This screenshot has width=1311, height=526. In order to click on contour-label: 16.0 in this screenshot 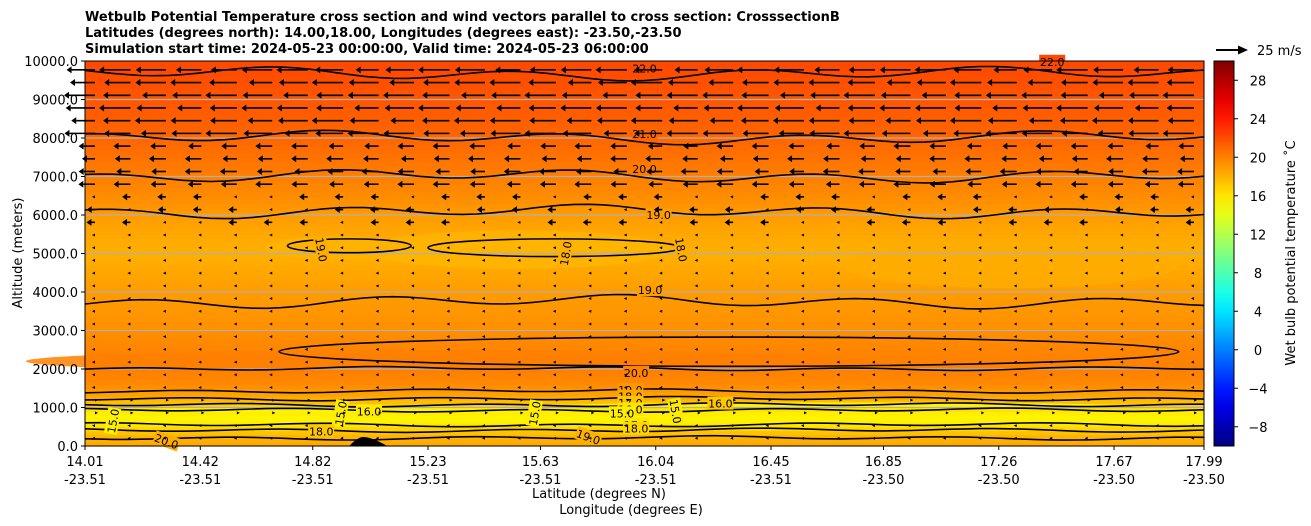, I will do `click(720, 403)`.